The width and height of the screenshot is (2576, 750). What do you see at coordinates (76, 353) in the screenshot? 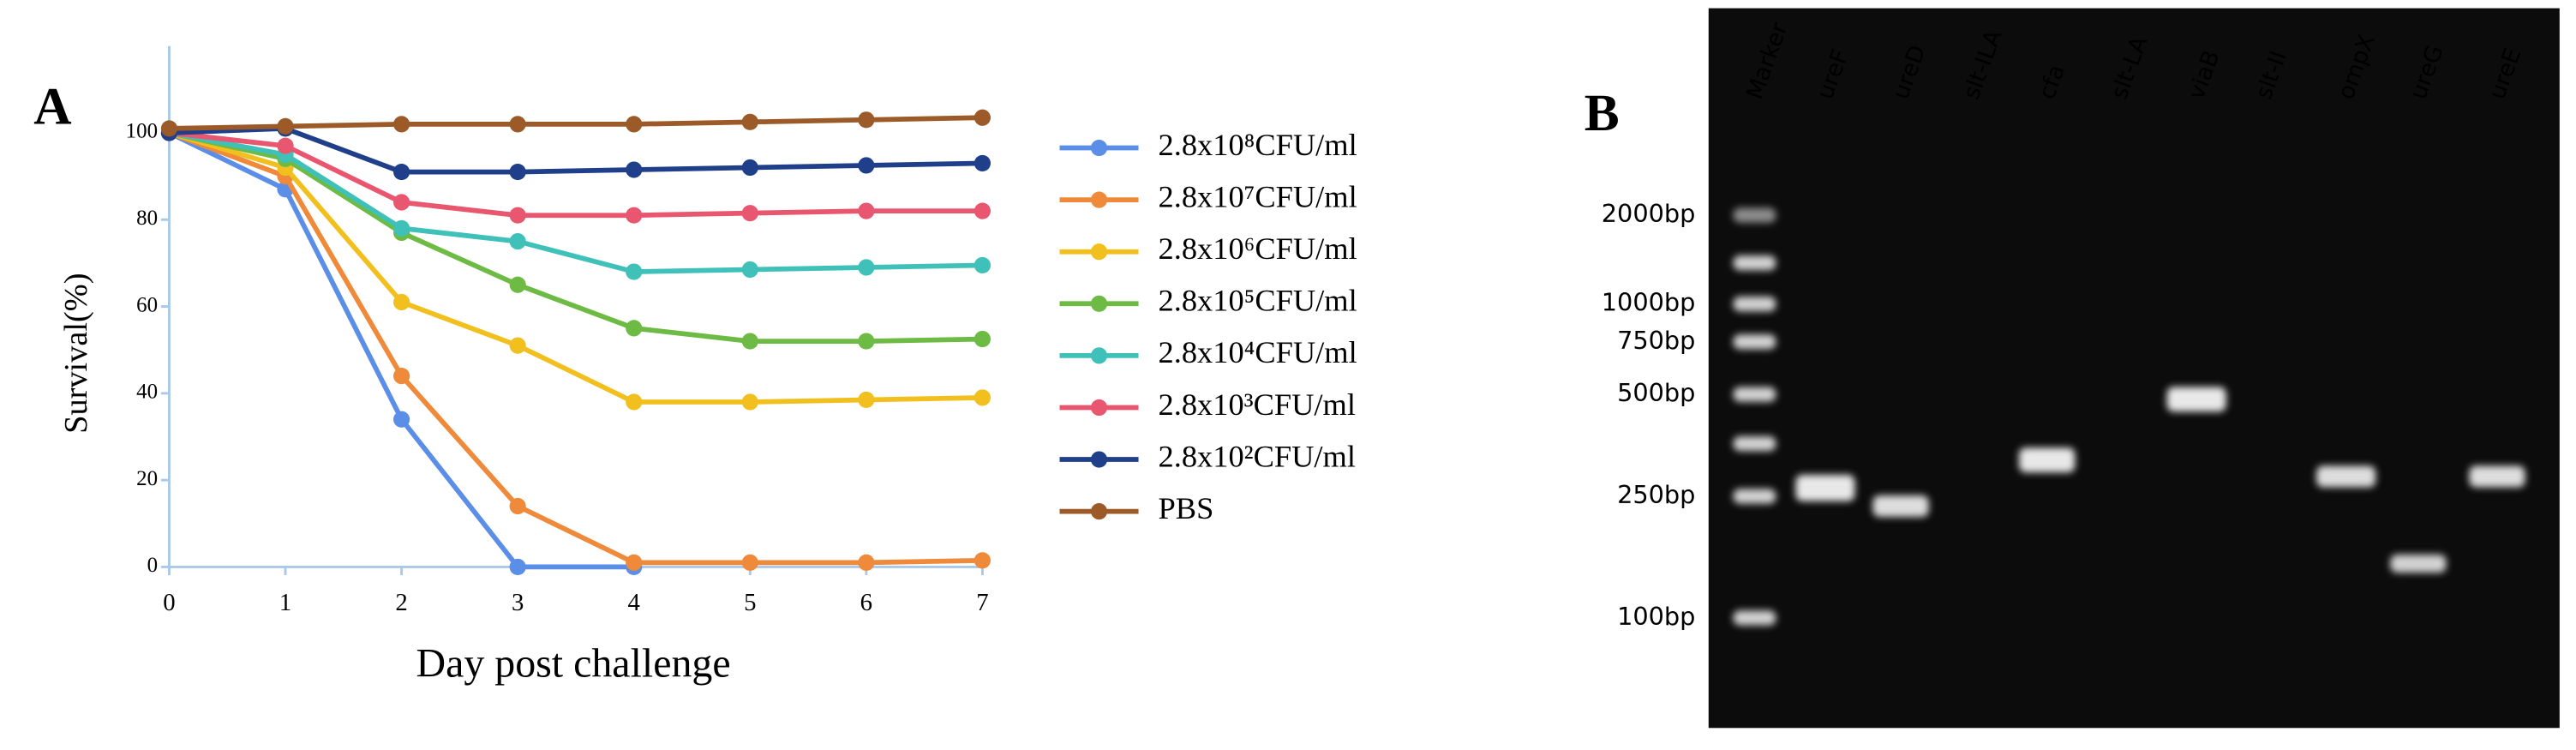
I see `y-axis-label: Survival(%)` at bounding box center [76, 353].